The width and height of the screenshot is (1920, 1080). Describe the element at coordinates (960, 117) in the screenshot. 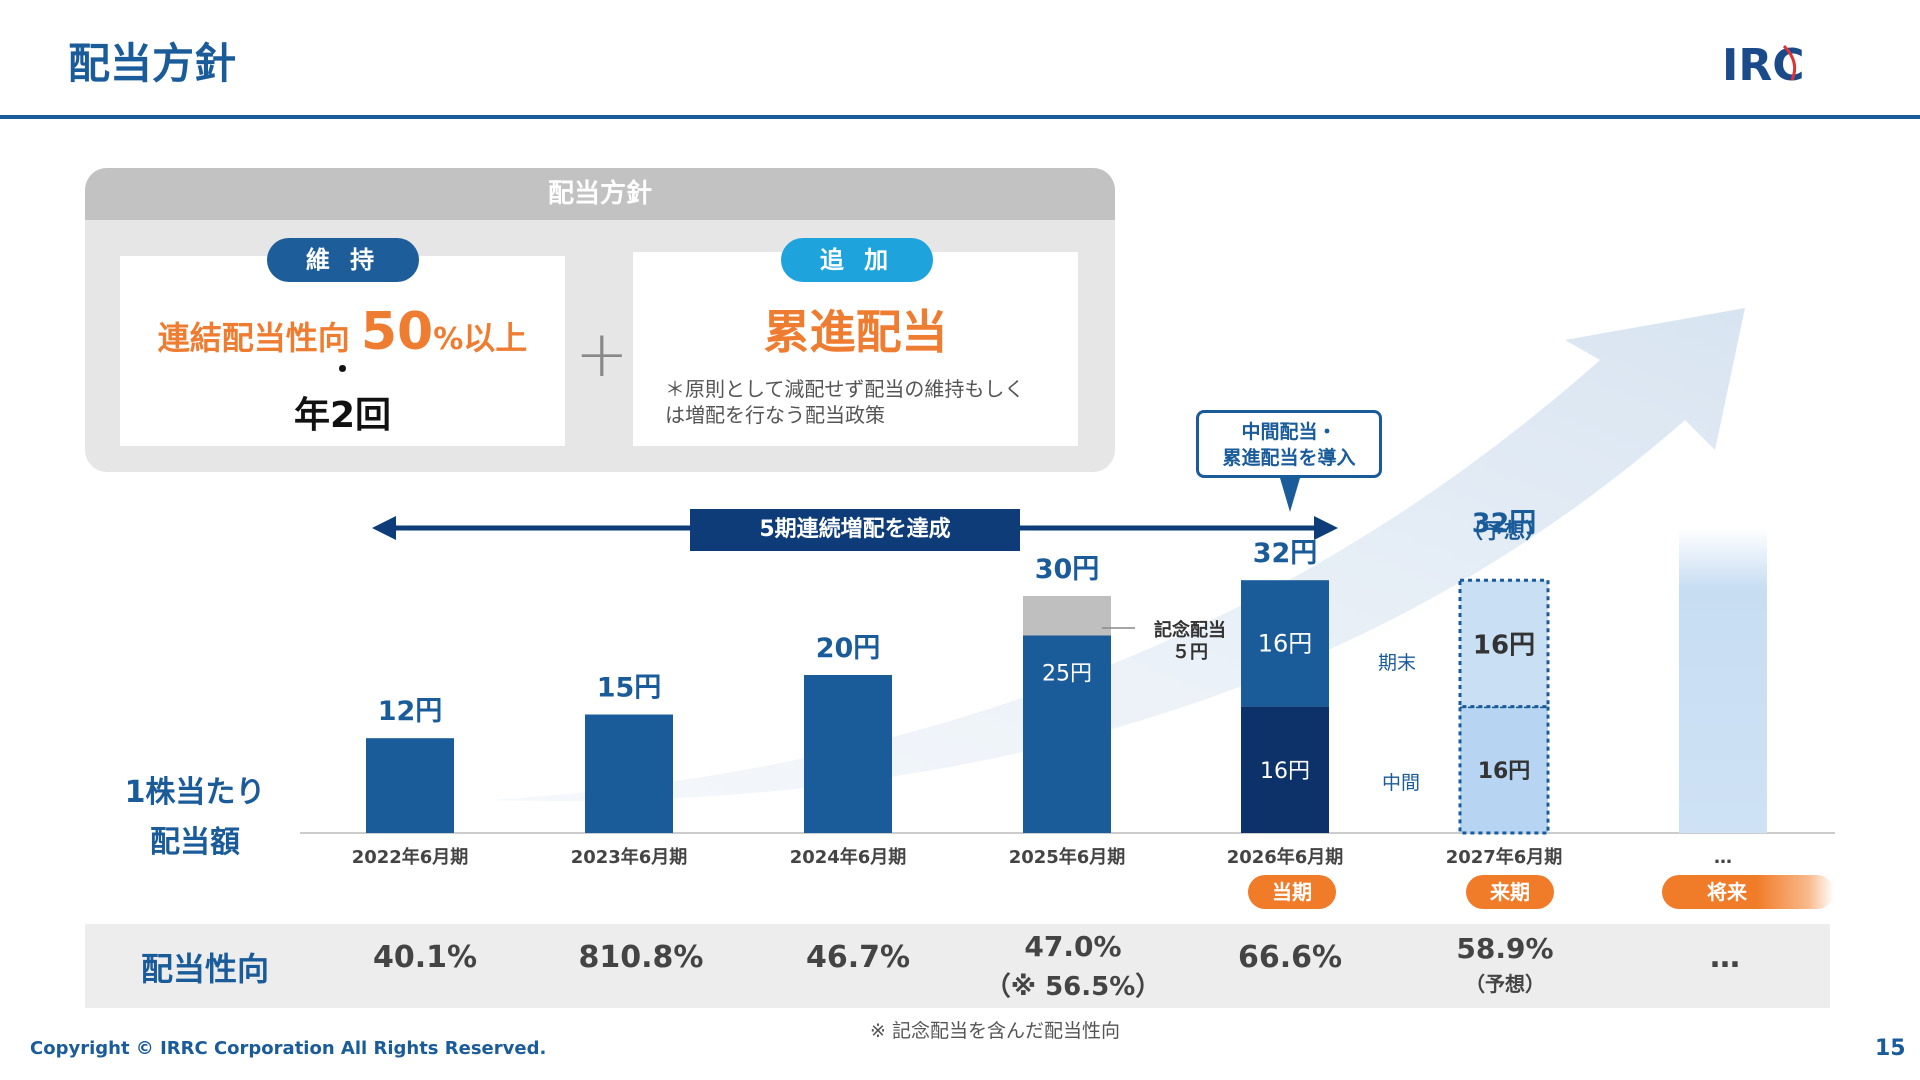

I see `header-divider` at that location.